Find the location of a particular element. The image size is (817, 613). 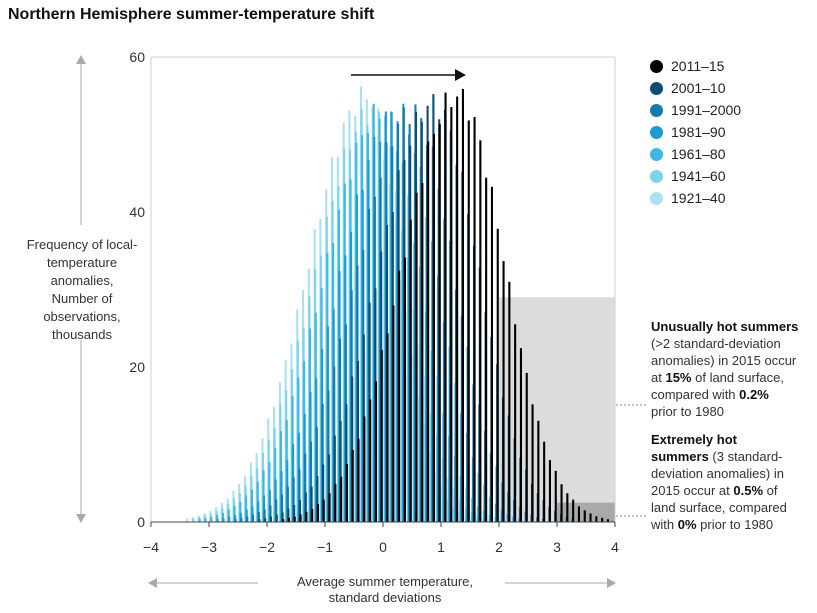

y-tick-label: 60 is located at coordinates (137, 57).